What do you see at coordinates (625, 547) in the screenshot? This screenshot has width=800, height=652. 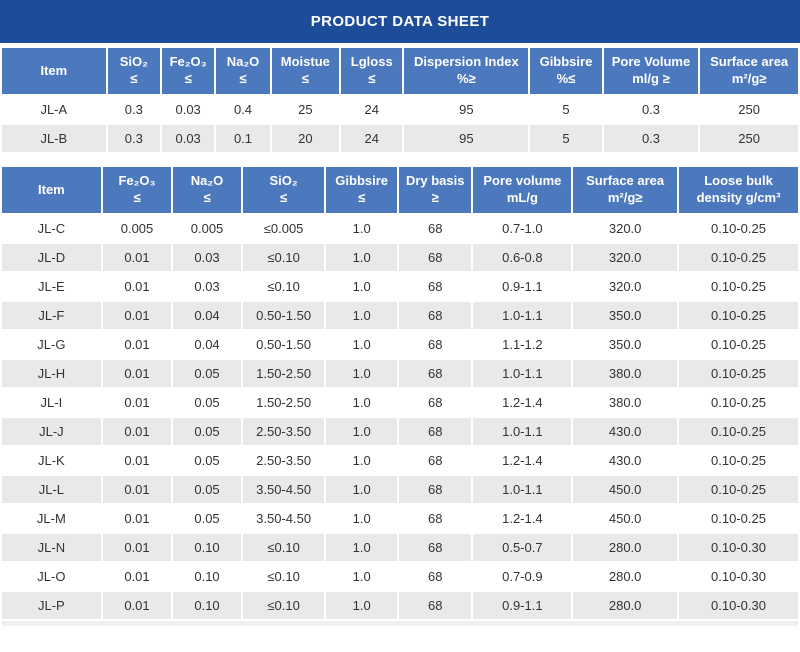 I see `value-cell: 280.0` at bounding box center [625, 547].